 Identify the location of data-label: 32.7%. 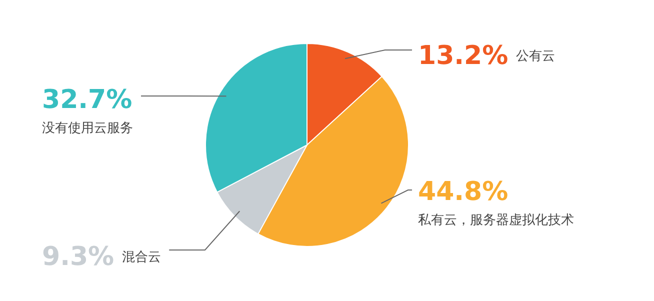
(87, 100).